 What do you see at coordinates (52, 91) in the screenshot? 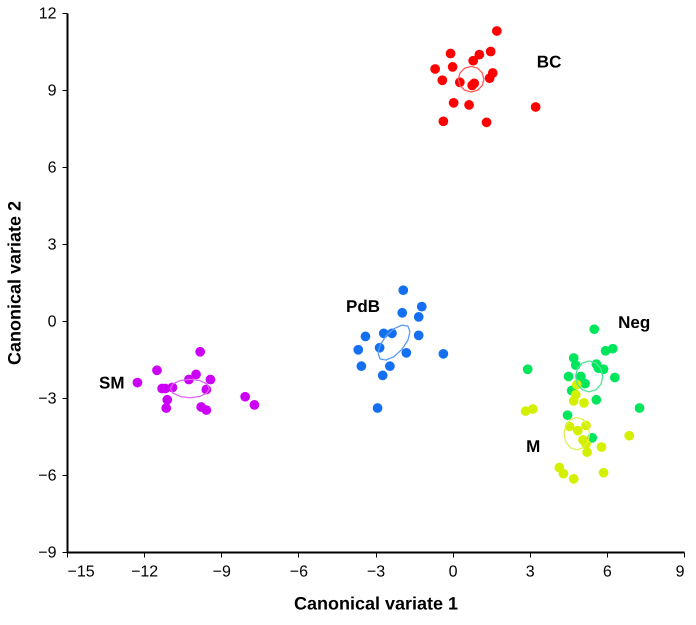
I see `y-tick-label: 9` at bounding box center [52, 91].